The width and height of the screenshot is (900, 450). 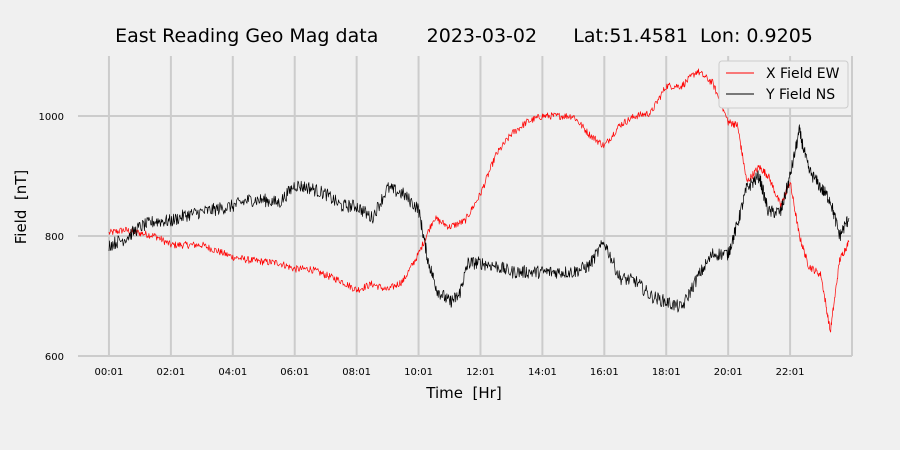 I want to click on x-tick-label: 06:01, so click(x=294, y=372).